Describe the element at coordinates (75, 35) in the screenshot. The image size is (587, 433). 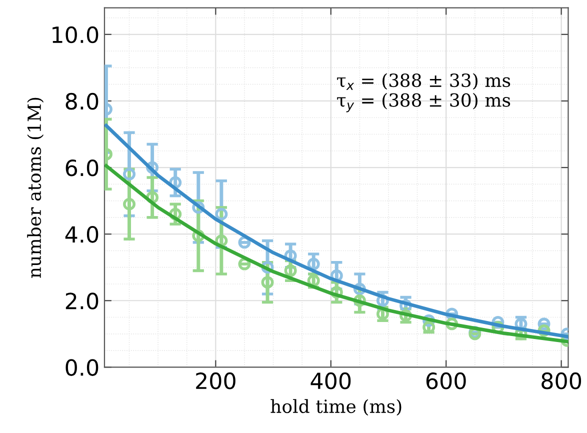
I see `y-tick-label: 10.0` at that location.